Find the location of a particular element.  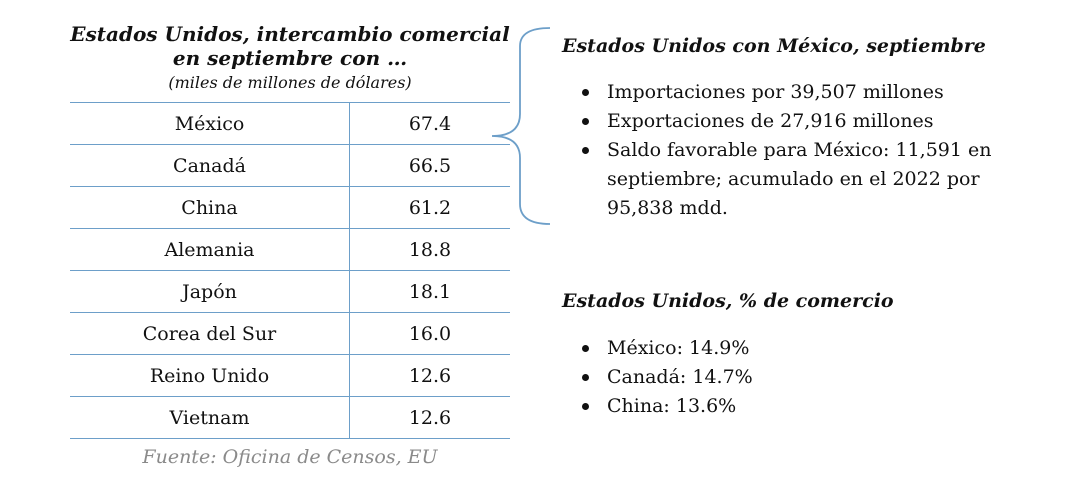

country-cell: Corea del Sur is located at coordinates (210, 333).